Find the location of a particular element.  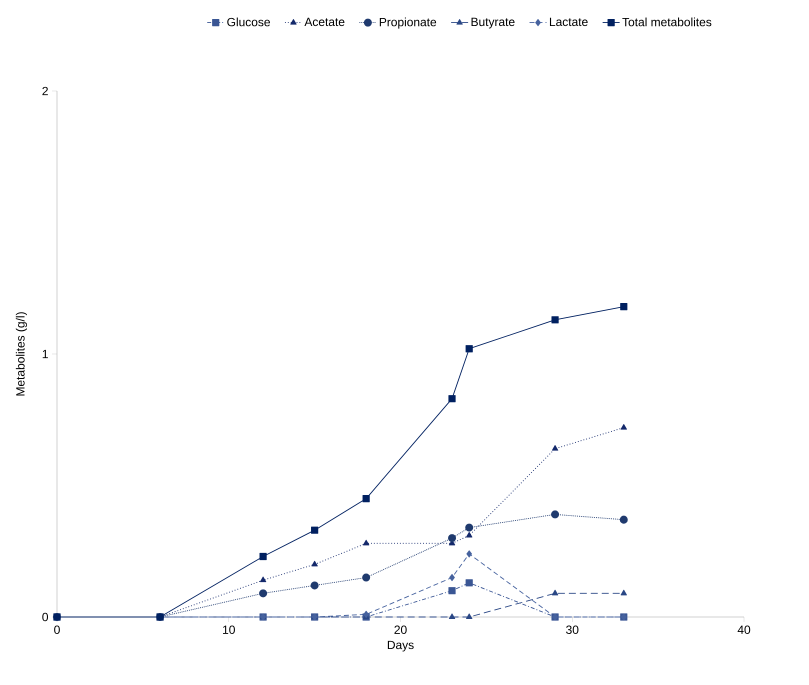

x-tick-label: 40 is located at coordinates (744, 630).